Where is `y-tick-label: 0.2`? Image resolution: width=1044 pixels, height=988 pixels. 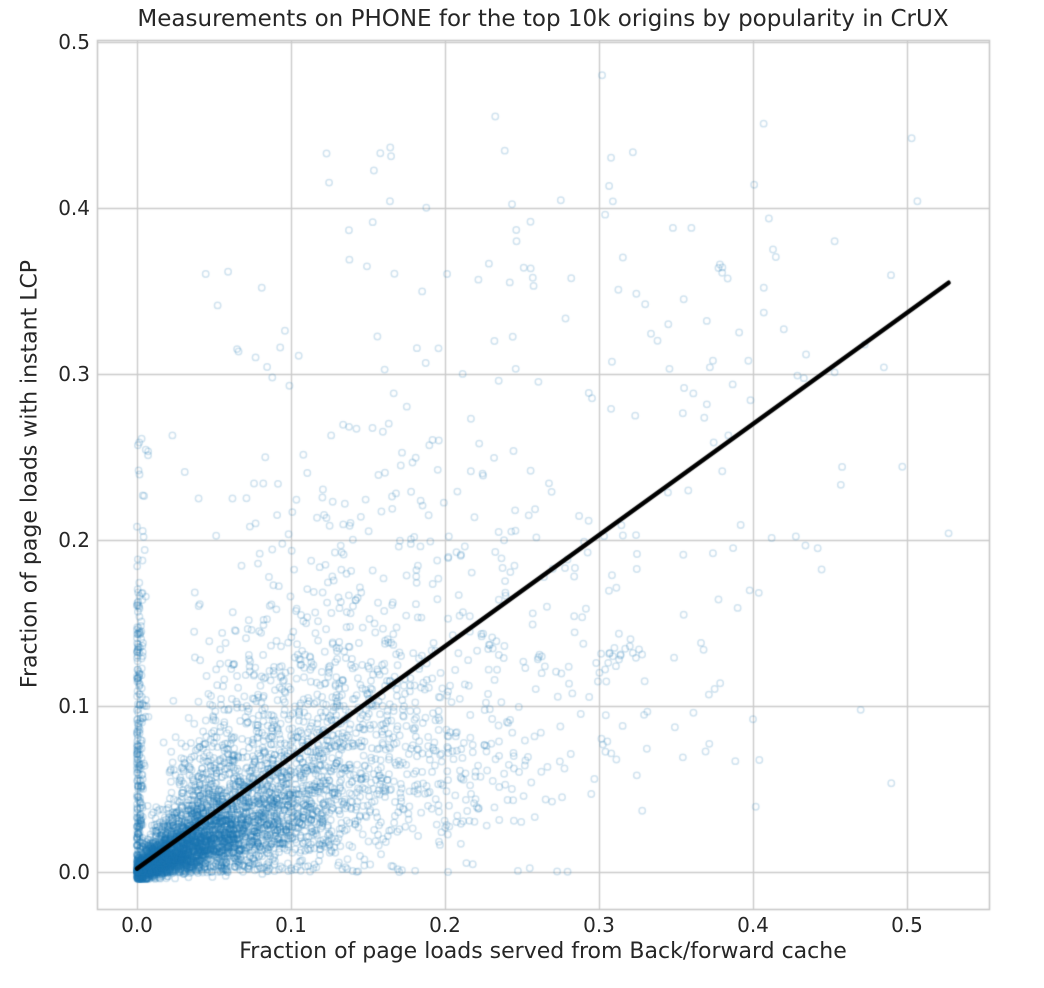
y-tick-label: 0.2 is located at coordinates (74, 540).